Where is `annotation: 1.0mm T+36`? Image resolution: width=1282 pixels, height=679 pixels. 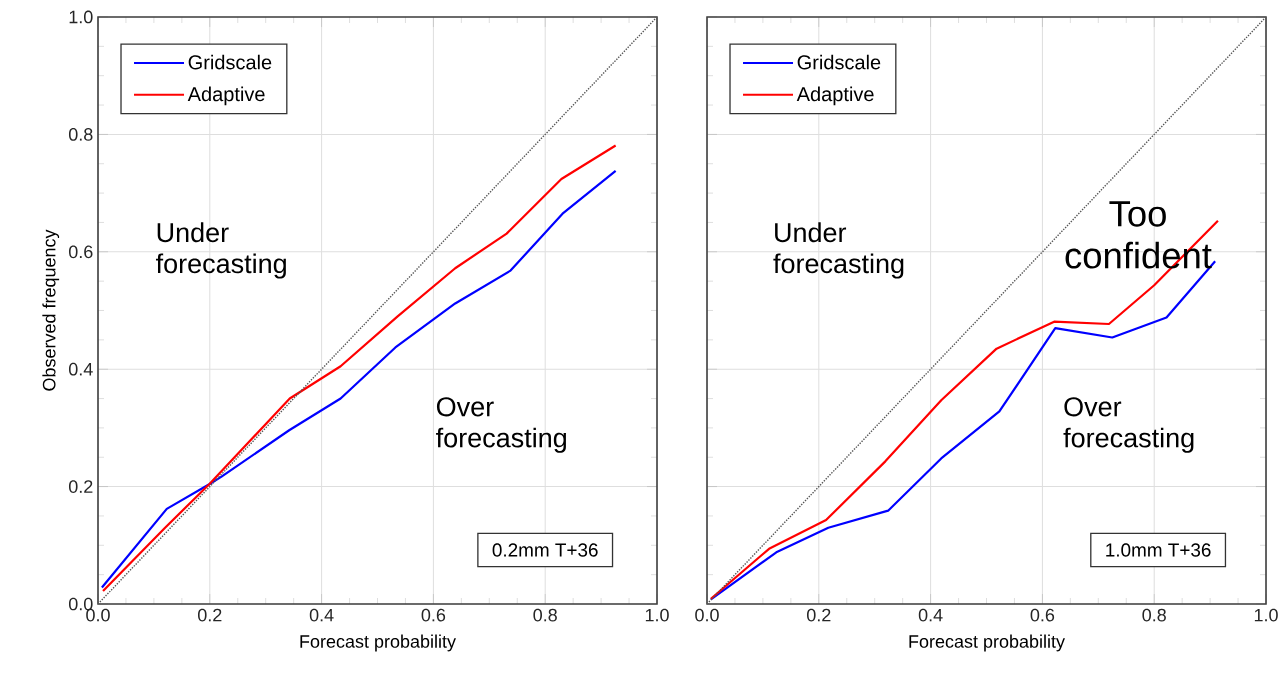 annotation: 1.0mm T+36 is located at coordinates (1158, 550).